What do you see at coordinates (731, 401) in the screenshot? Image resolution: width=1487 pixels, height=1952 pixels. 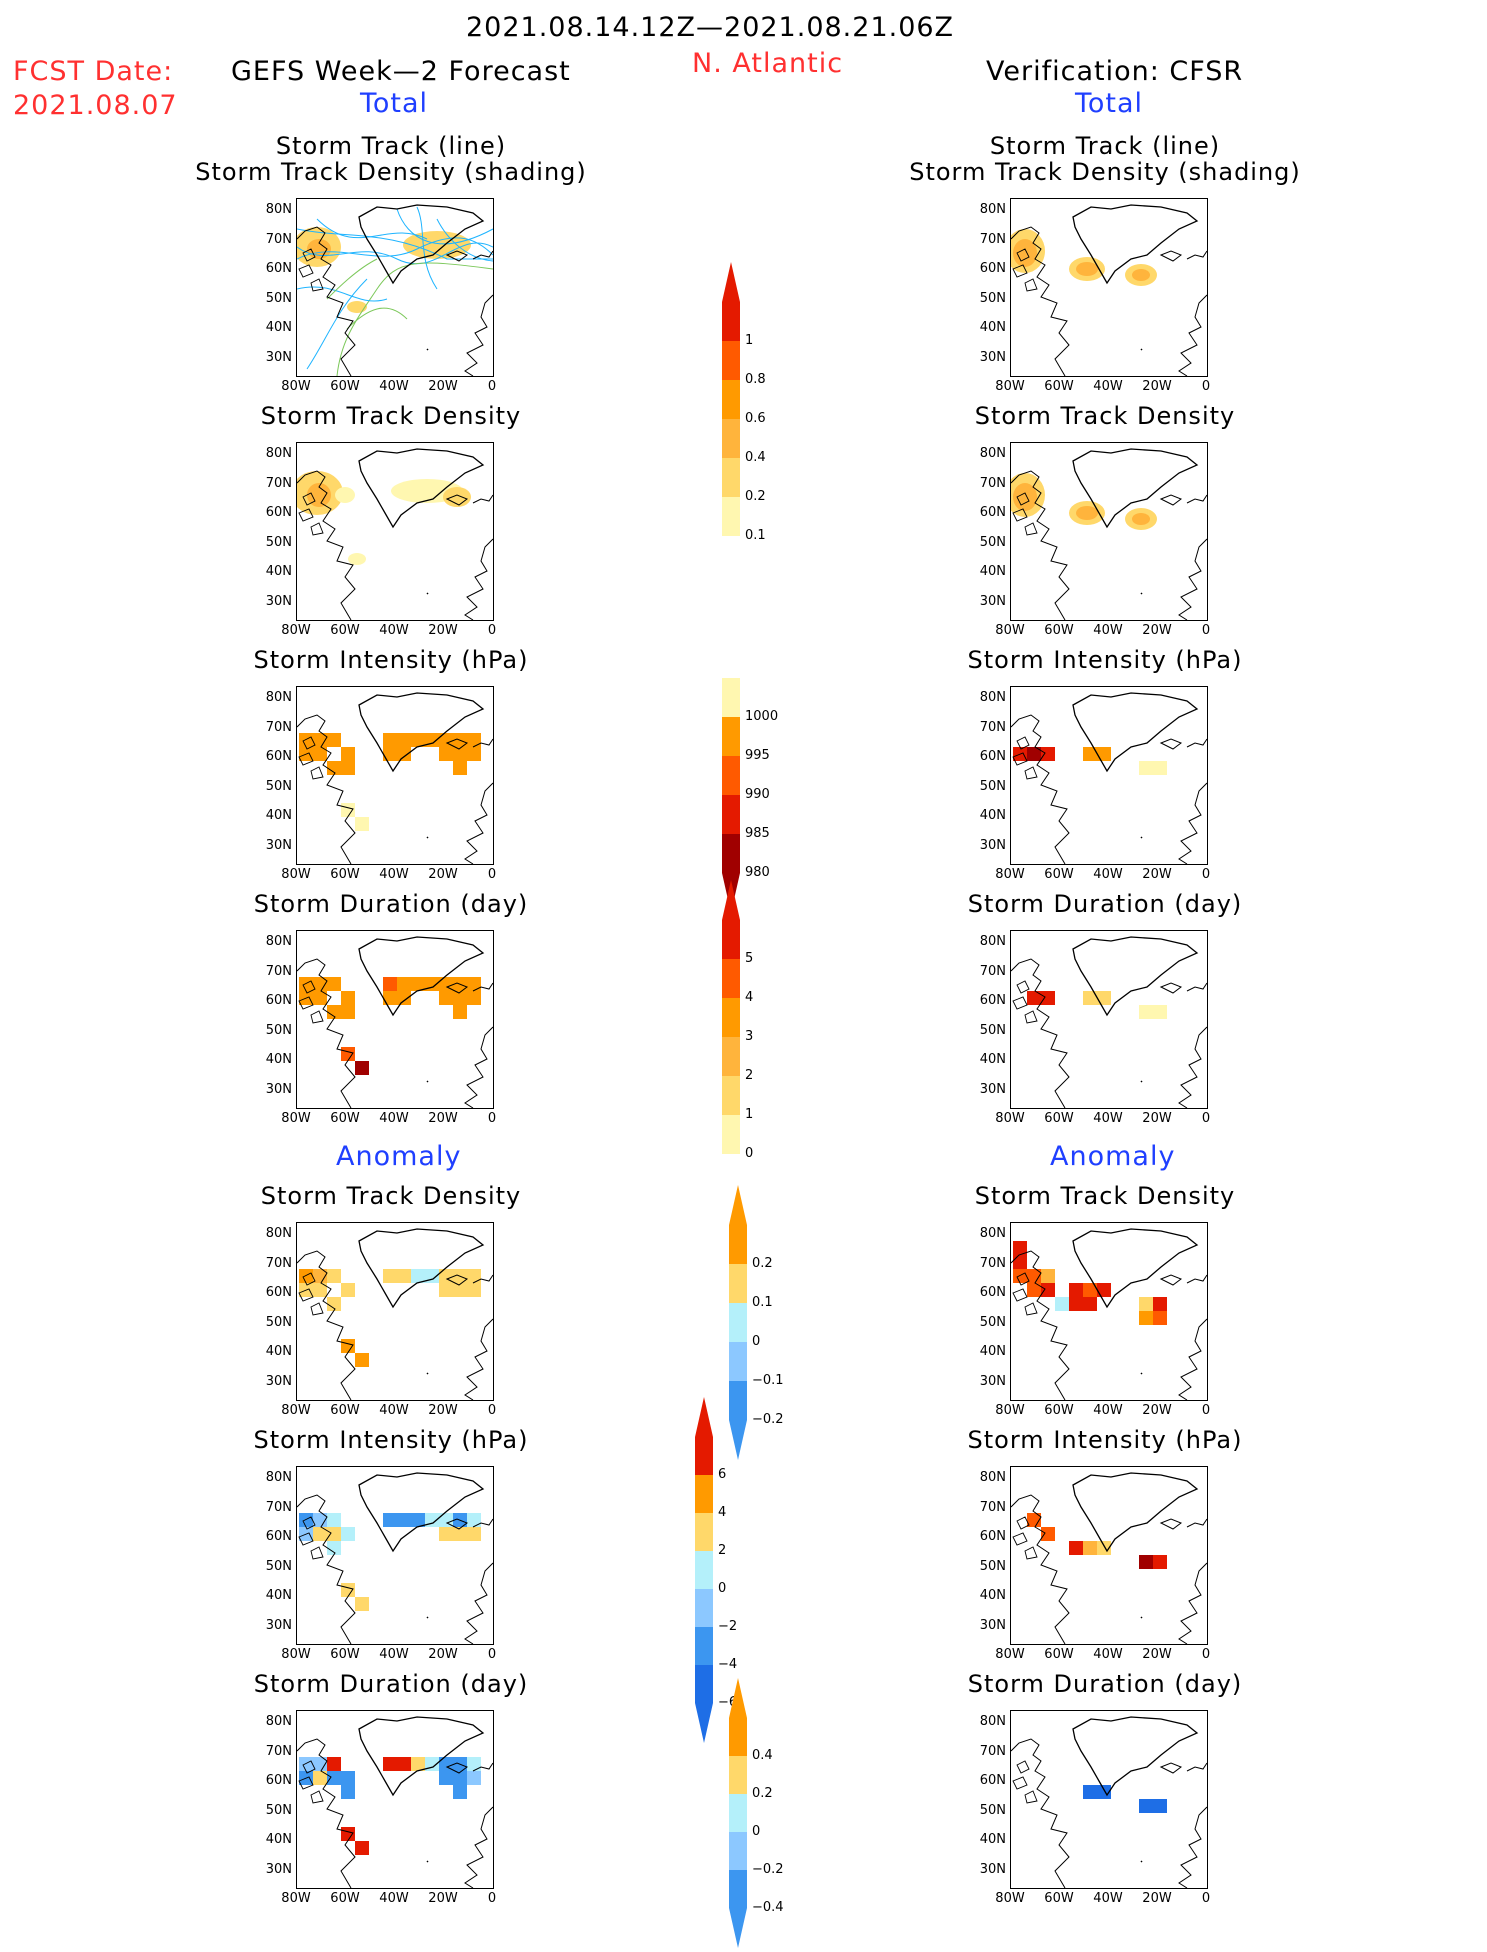 I see `density-colorbar` at bounding box center [731, 401].